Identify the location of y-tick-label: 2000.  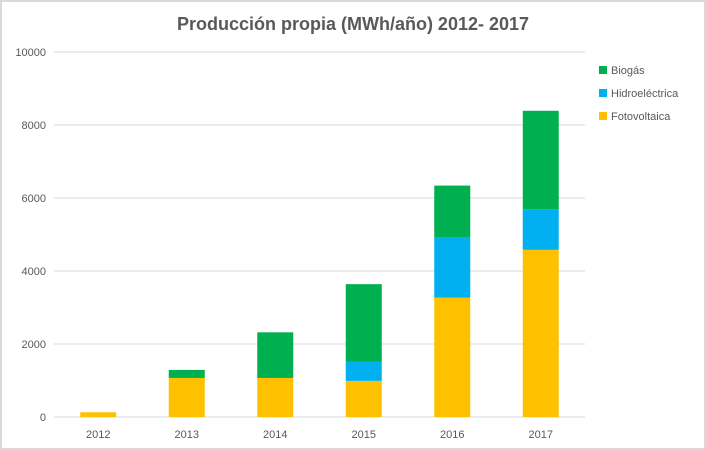
(34, 345).